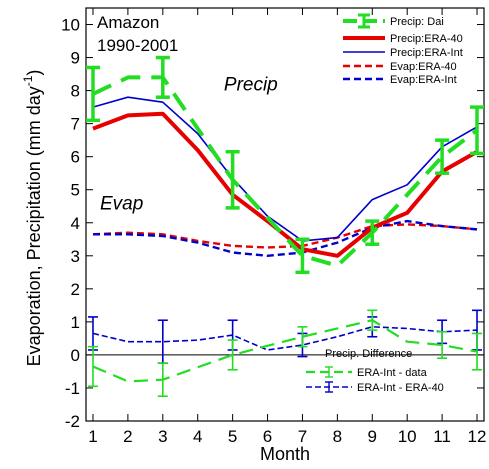 Image resolution: width=489 pixels, height=469 pixels. What do you see at coordinates (267, 436) in the screenshot?
I see `x-tick-label: 6` at bounding box center [267, 436].